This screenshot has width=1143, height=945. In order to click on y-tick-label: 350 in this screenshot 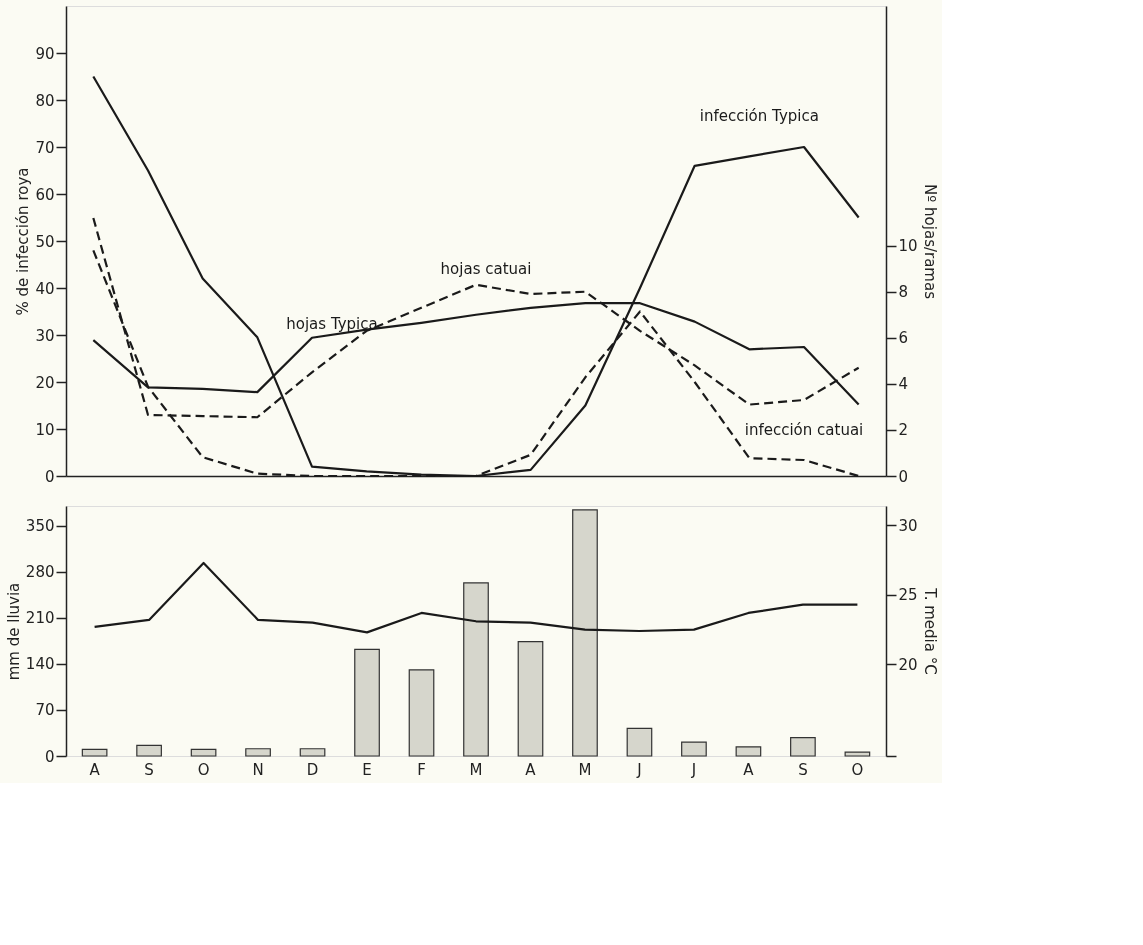, I will do `click(40, 526)`.